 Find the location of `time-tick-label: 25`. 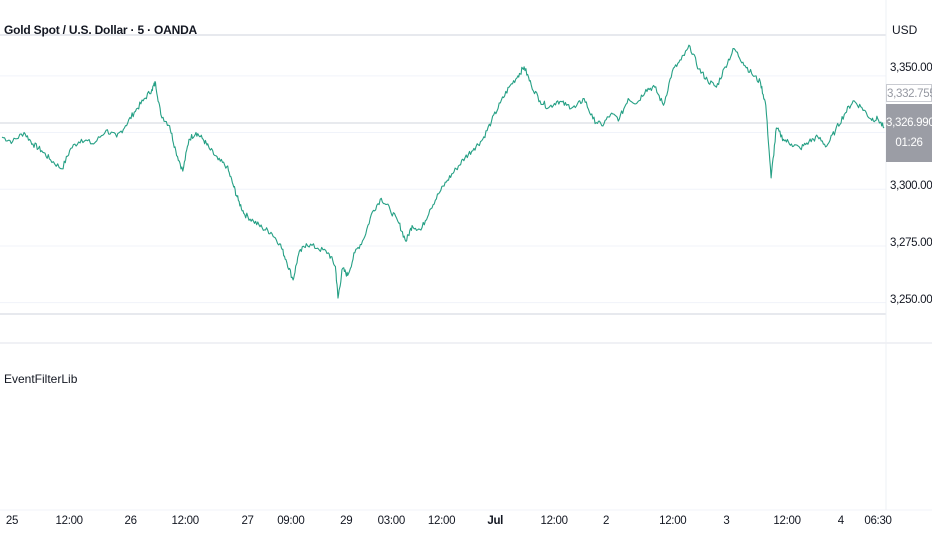

time-tick-label: 25 is located at coordinates (12, 521).